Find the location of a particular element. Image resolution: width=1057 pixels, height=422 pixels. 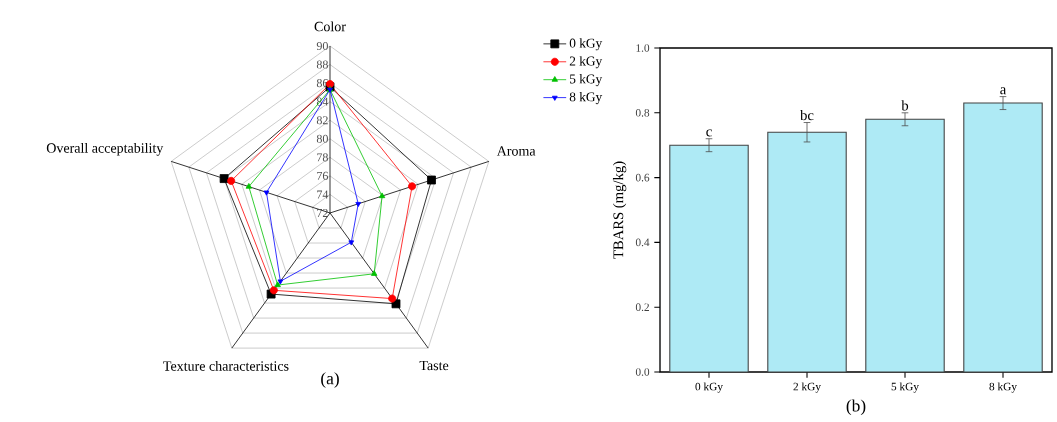

spoke-label: Aroma is located at coordinates (516, 151).